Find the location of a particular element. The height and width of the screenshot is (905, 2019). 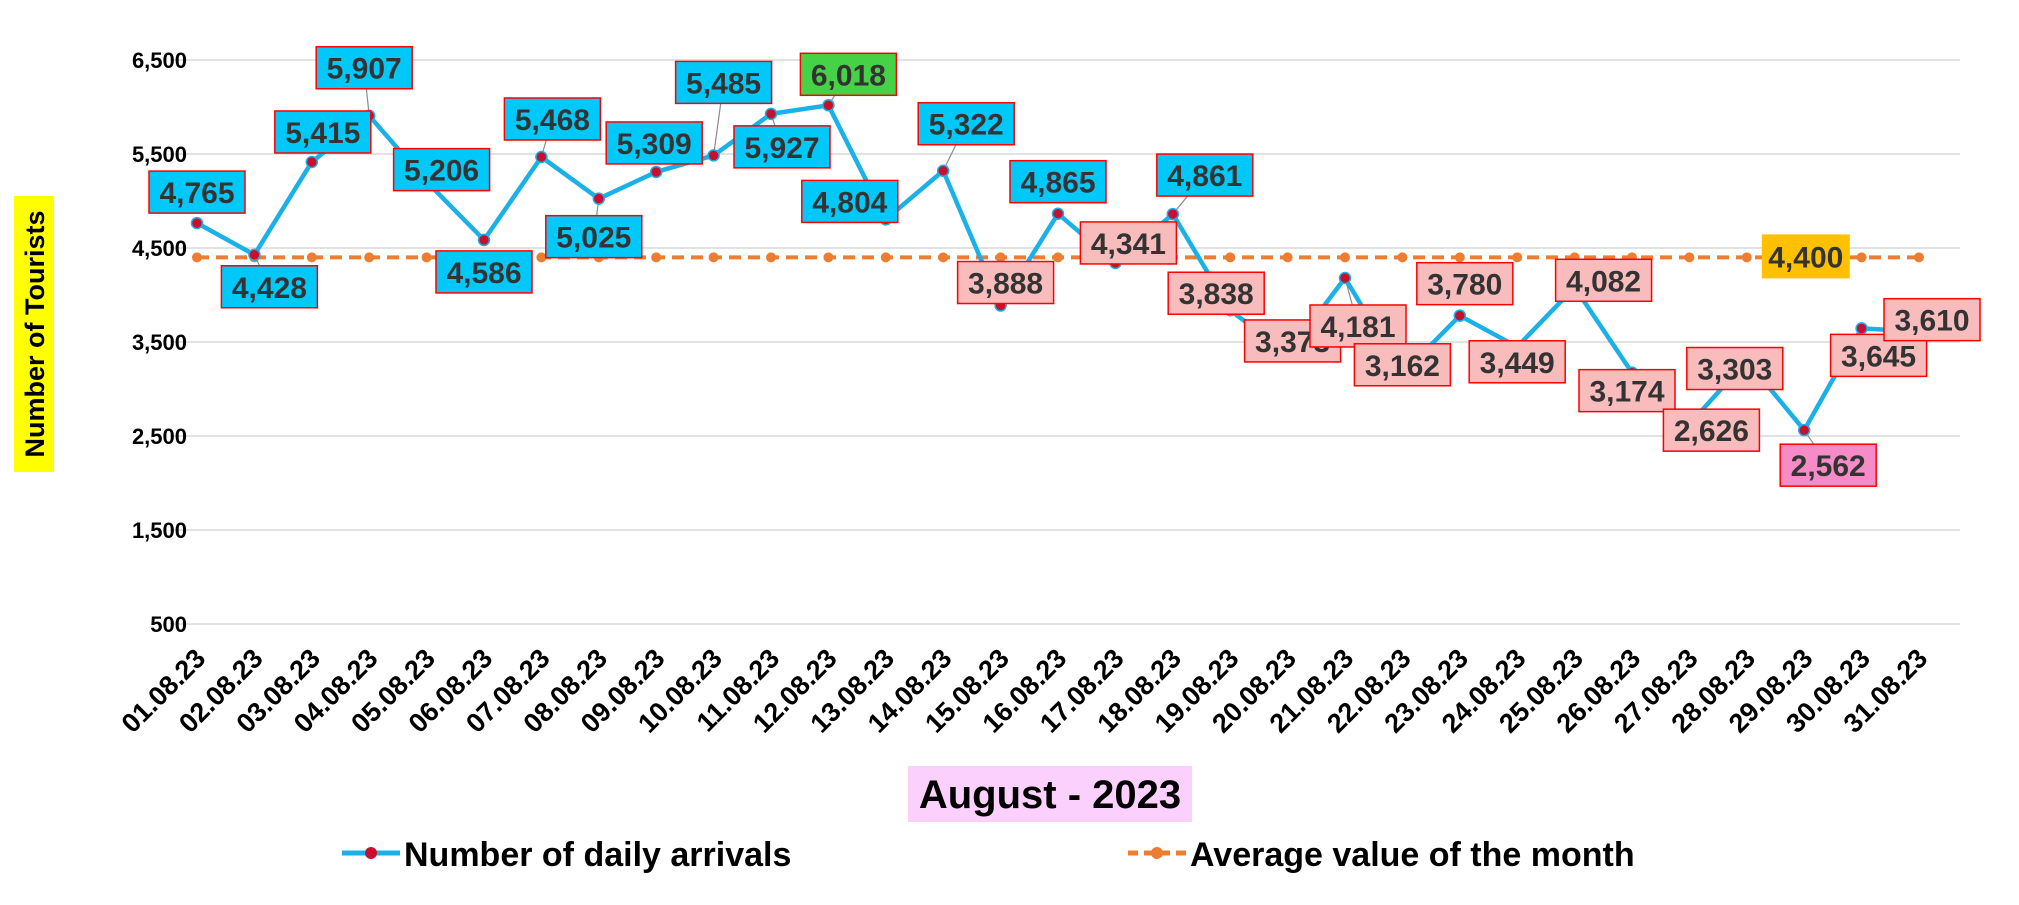

data-label: 5,907 is located at coordinates (364, 67).